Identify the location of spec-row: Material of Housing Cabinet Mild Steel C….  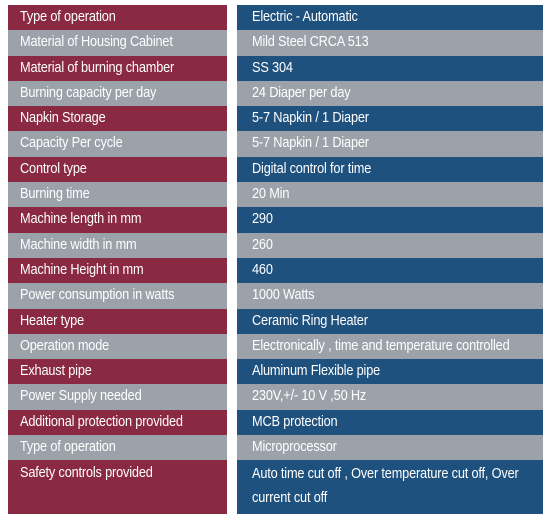
(275, 43).